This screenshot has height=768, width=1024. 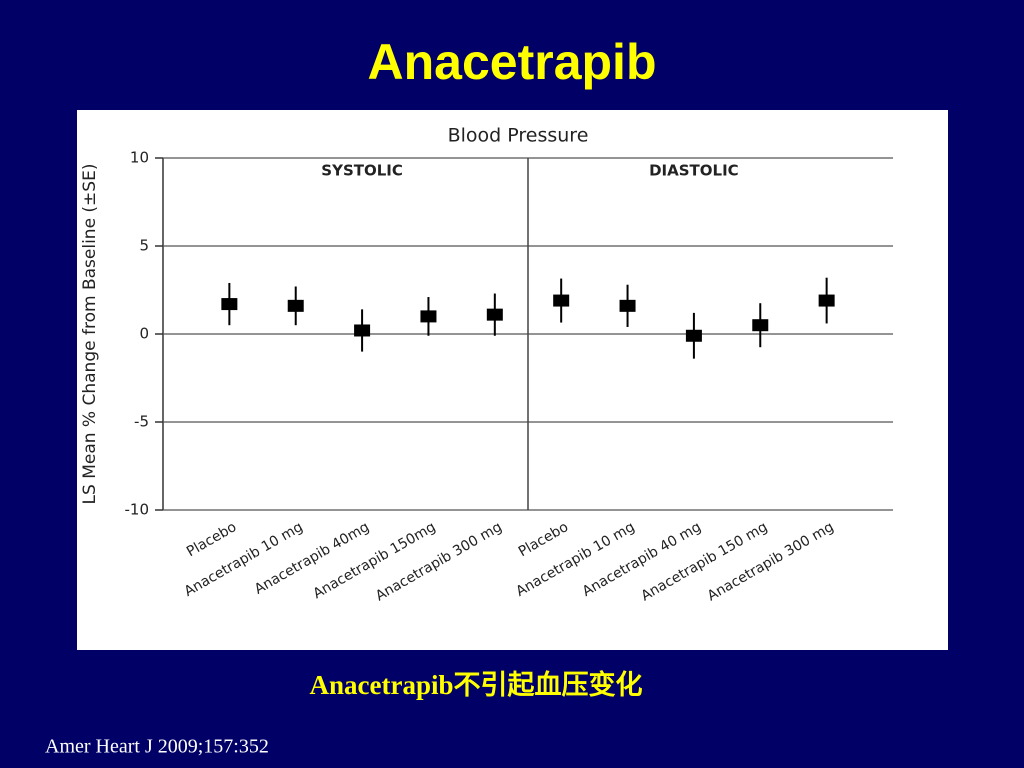 I want to click on y-tick-label: 5, so click(x=144, y=246).